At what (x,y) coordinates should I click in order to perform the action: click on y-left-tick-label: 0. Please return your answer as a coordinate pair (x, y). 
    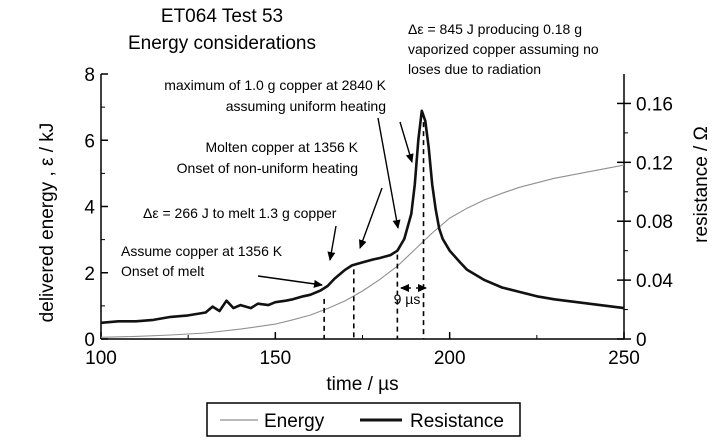
    Looking at the image, I should click on (89, 340).